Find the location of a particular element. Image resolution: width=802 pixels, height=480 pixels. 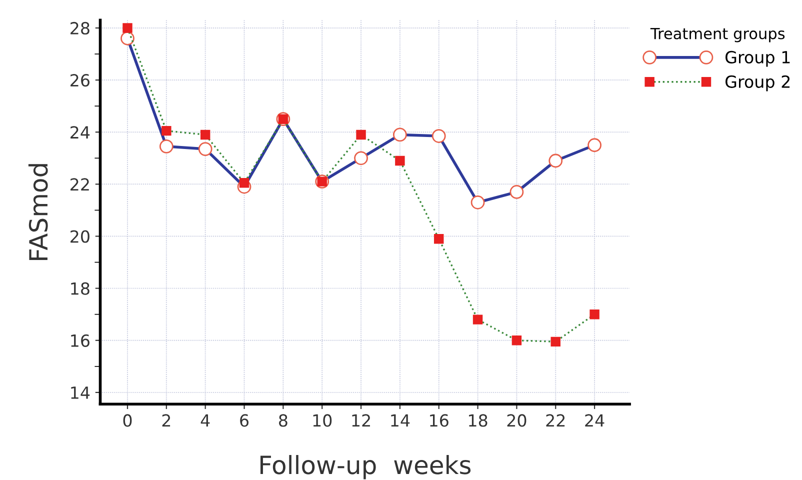

x-tick-label: 22 is located at coordinates (555, 420).